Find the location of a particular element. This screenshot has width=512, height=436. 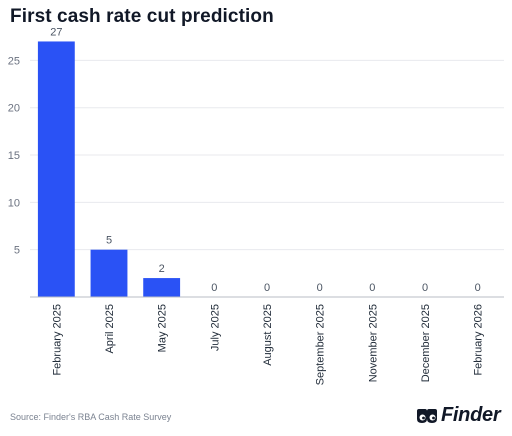

data-label: 5 is located at coordinates (109, 241).